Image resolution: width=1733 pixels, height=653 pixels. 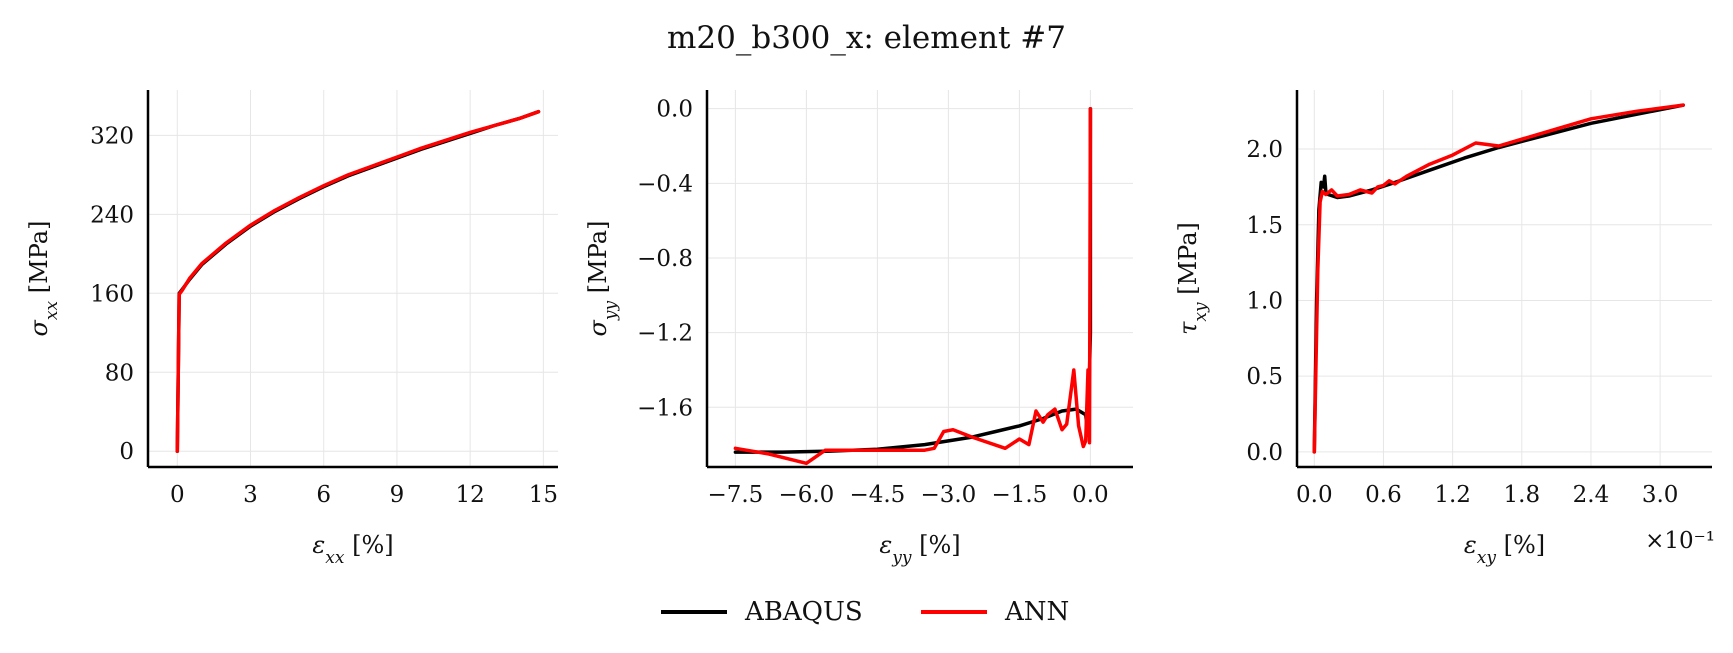 I want to click on series-line-ann-syy, so click(x=913, y=286).